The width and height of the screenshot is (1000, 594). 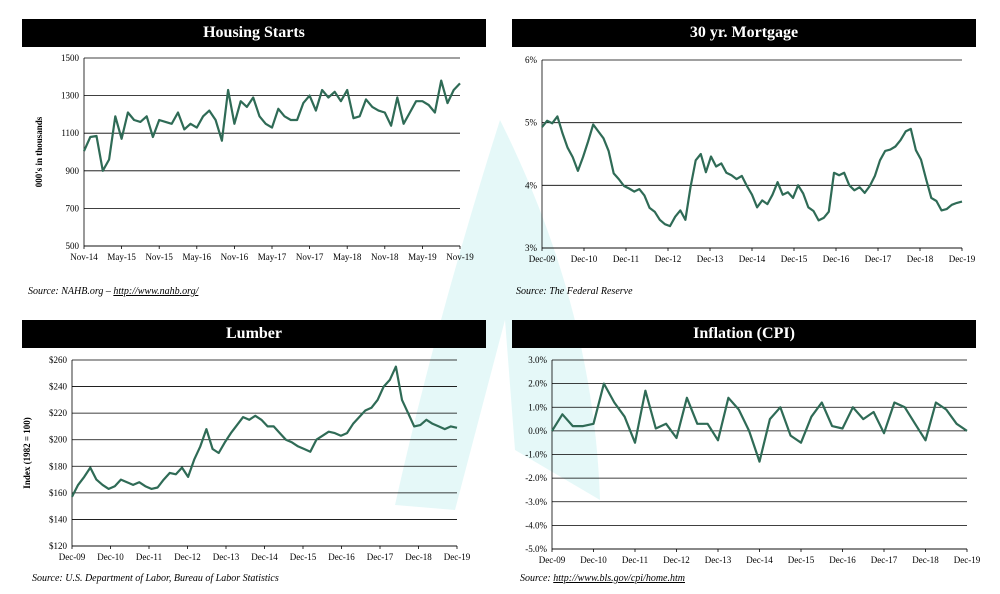 I want to click on mortgage-xtick-label: Dec-11, so click(x=626, y=259).